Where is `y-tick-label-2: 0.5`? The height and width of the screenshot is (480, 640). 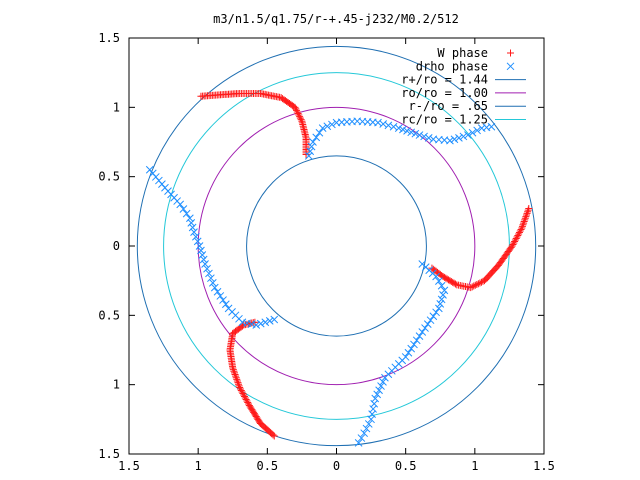
y-tick-label-2: 0.5 is located at coordinates (109, 177).